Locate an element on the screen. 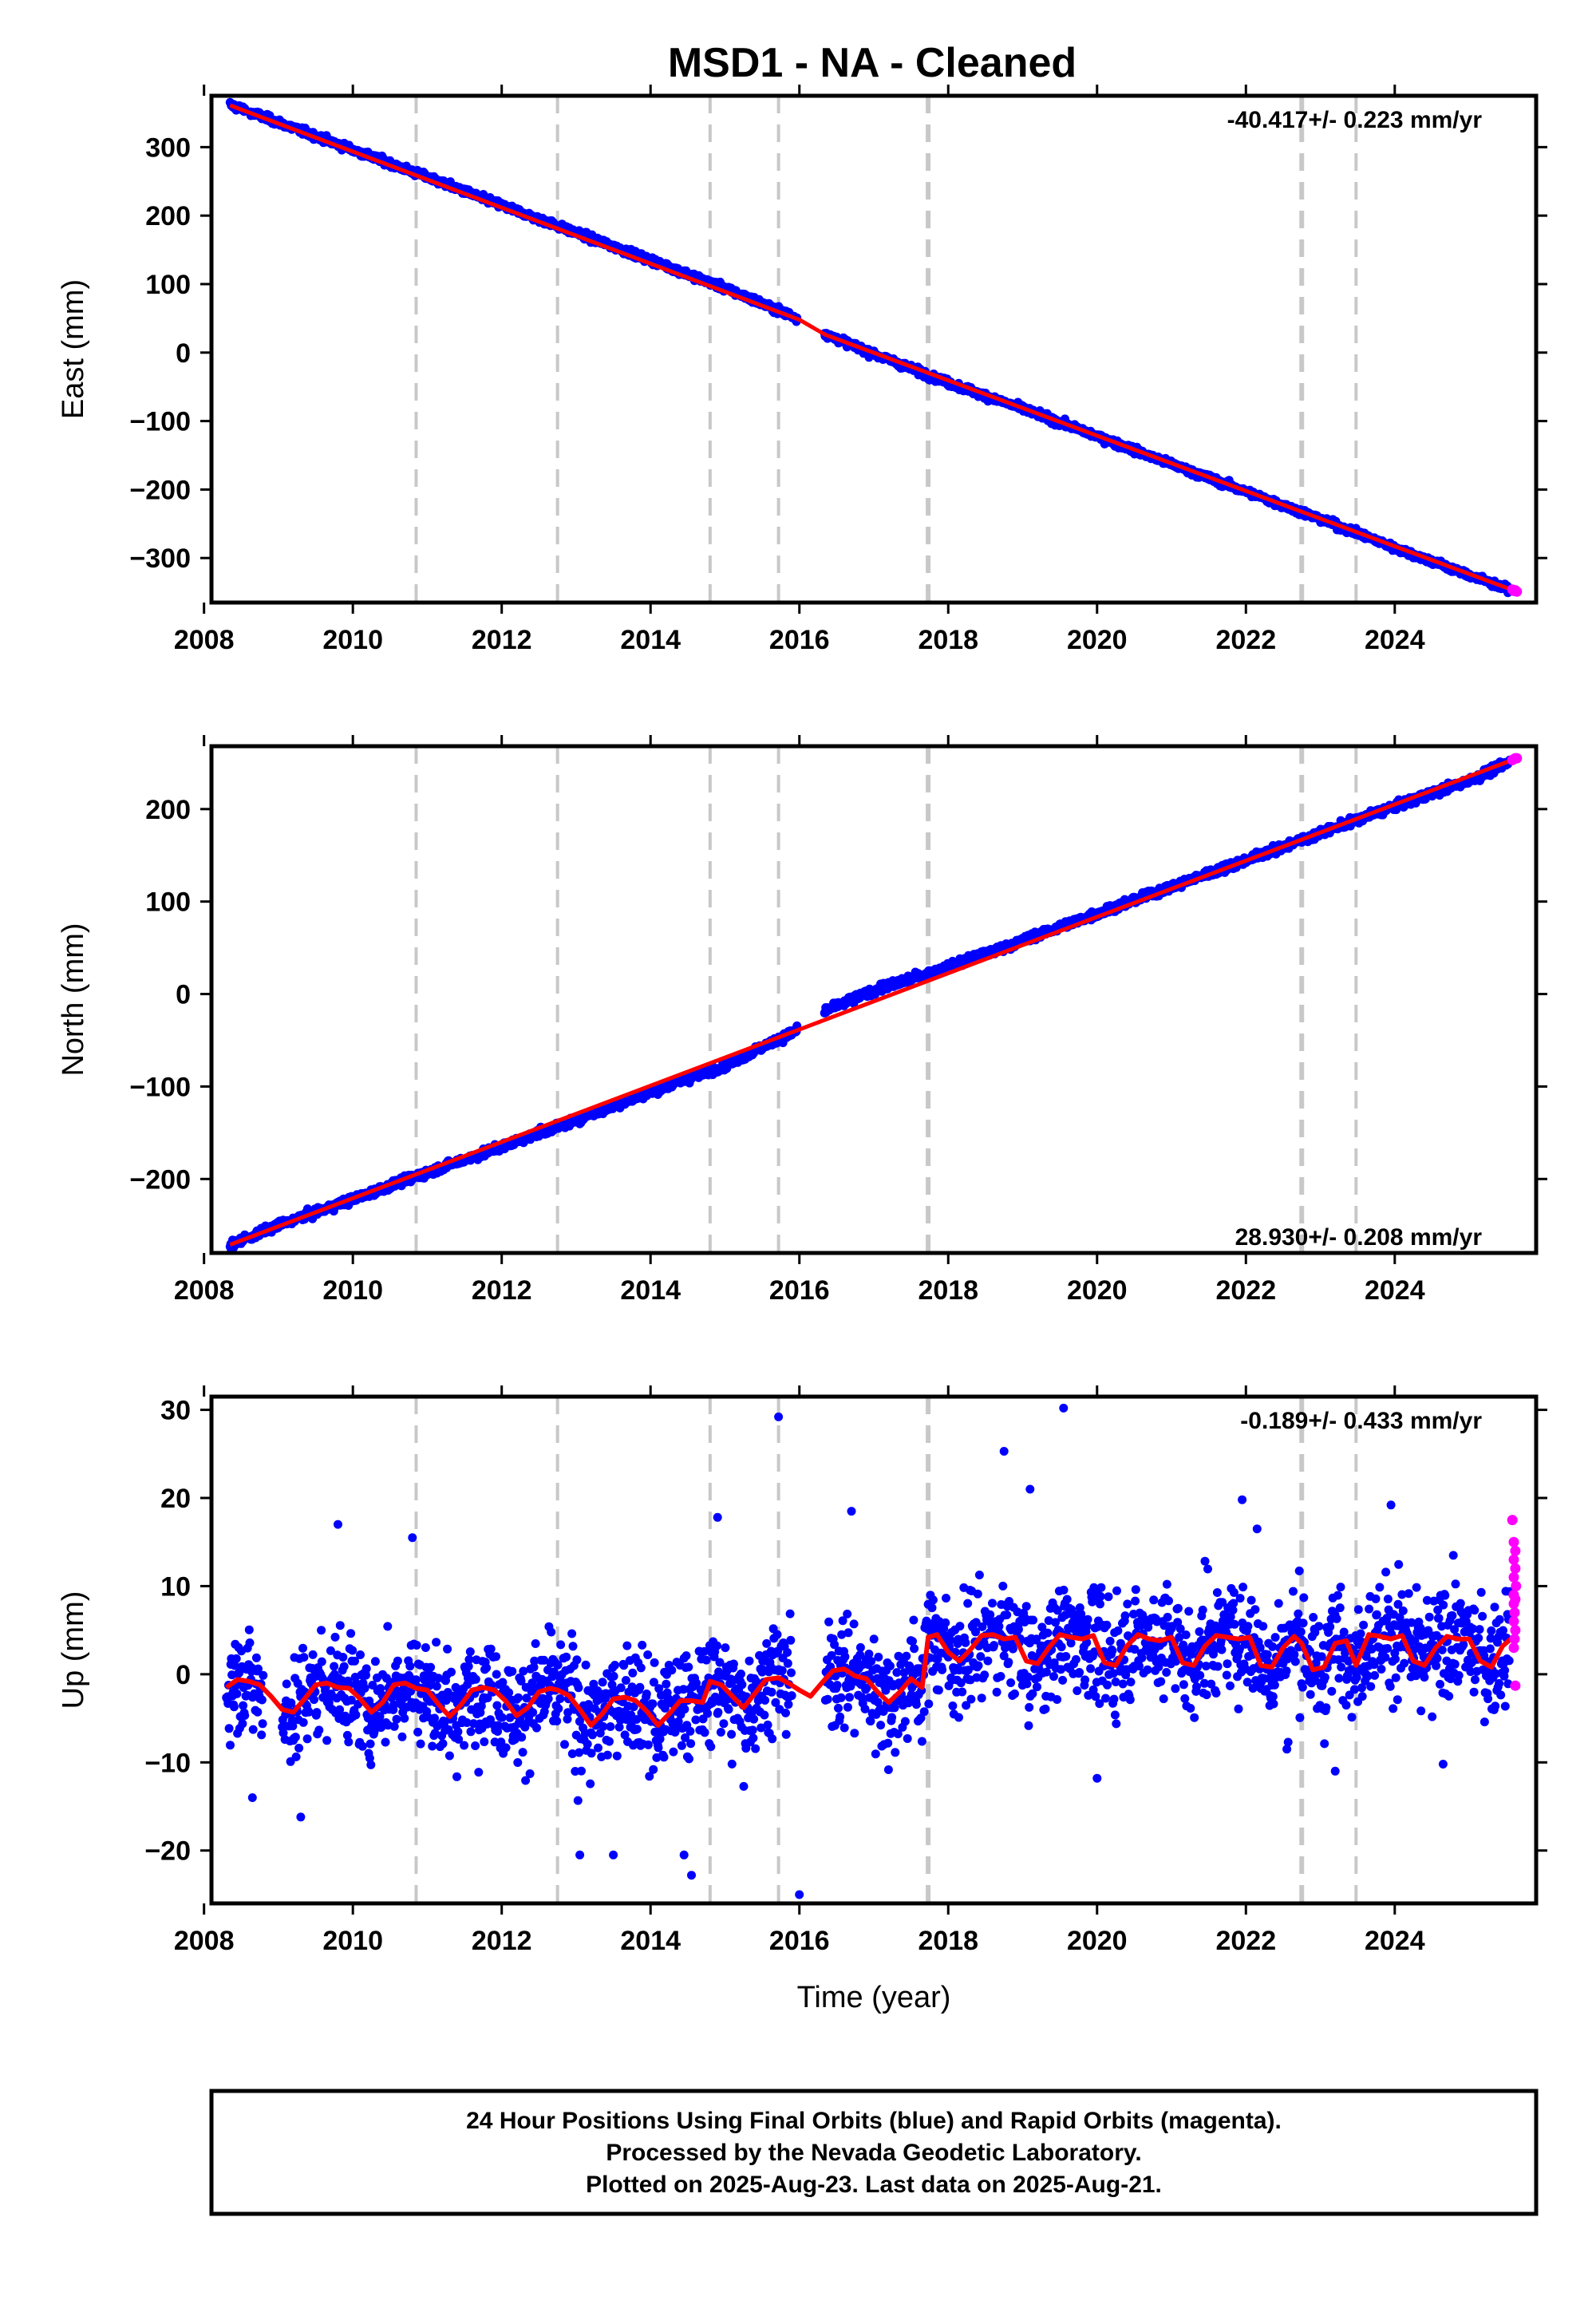 The width and height of the screenshot is (1596, 2316). east-x-tick-label: 2010 is located at coordinates (352, 640).